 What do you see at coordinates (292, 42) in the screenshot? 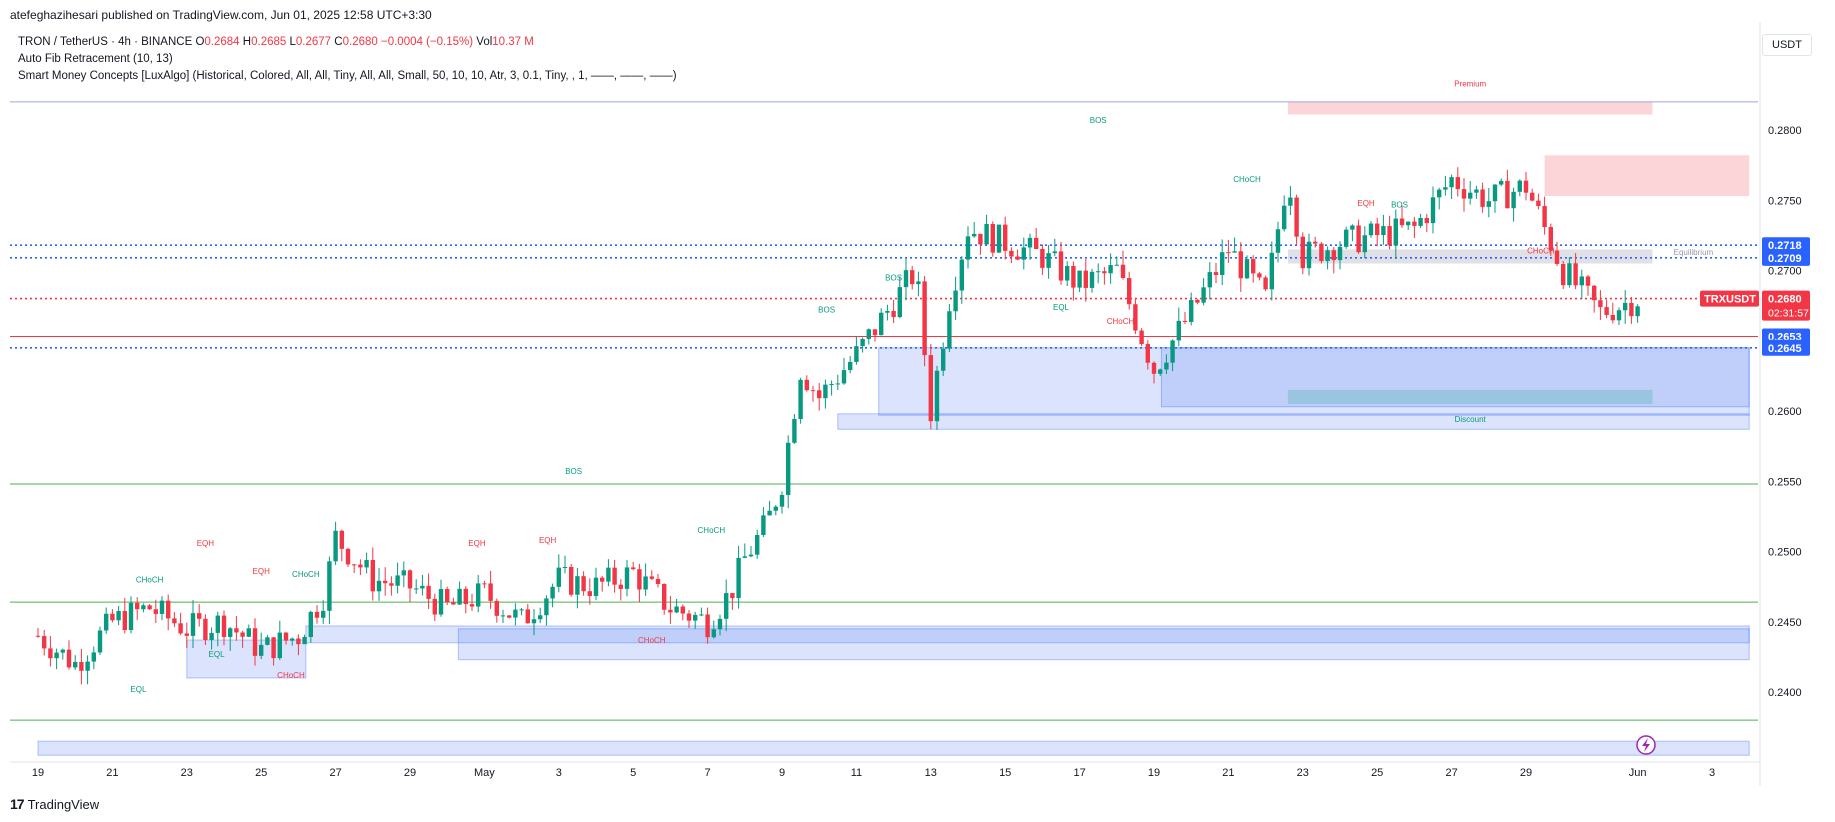
I see `low-label: L` at bounding box center [292, 42].